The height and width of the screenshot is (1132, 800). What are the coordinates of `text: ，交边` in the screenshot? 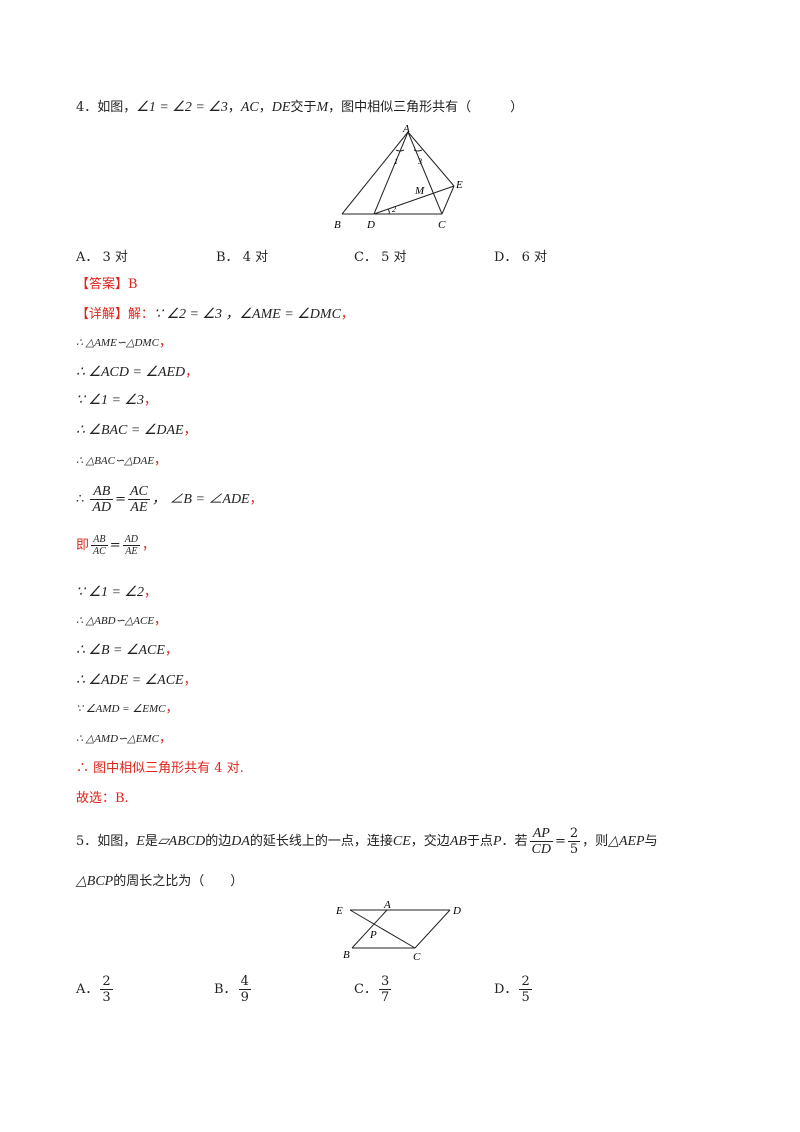 It's located at (430, 841).